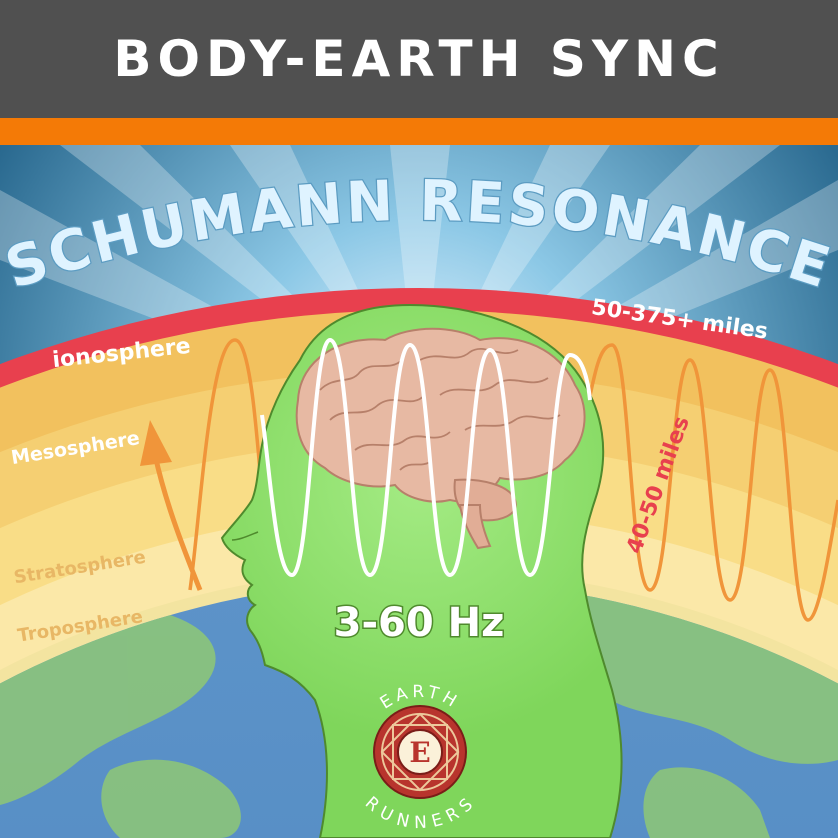 The height and width of the screenshot is (838, 838). Describe the element at coordinates (419, 131) in the screenshot. I see `accent-stripe` at that location.